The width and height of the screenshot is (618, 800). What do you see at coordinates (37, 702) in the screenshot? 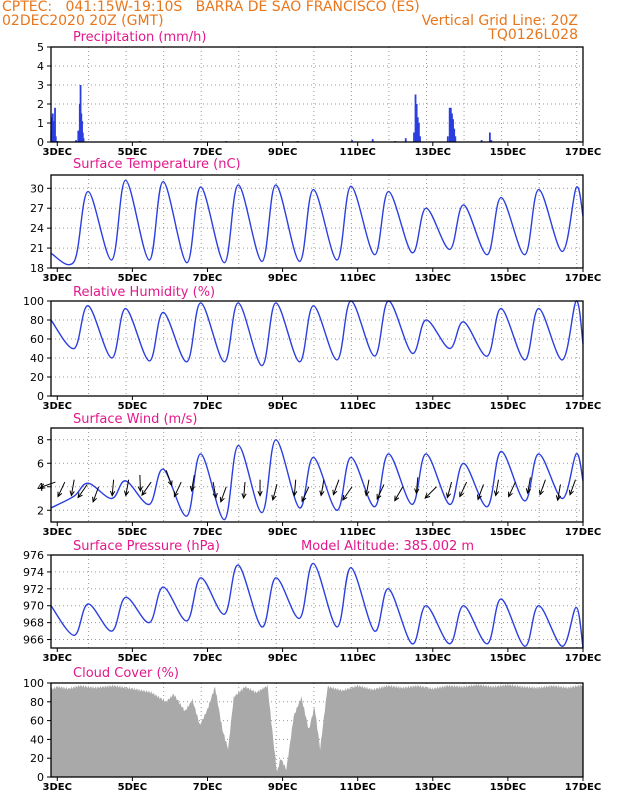
I see `y-tick-label: 80` at bounding box center [37, 702].